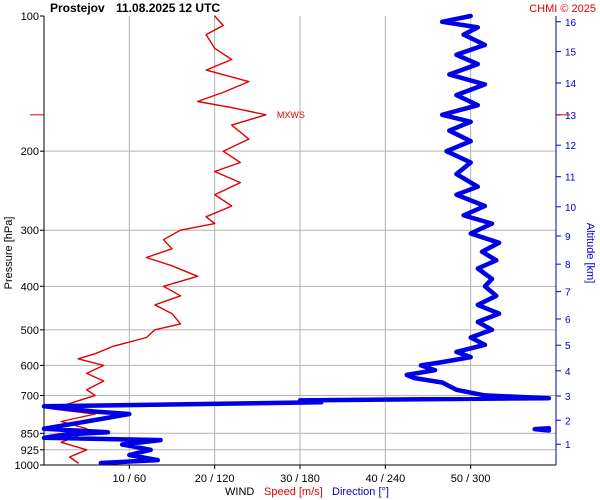 This screenshot has height=500, width=600. I want to click on pressure-tick-label: 100, so click(30, 17).